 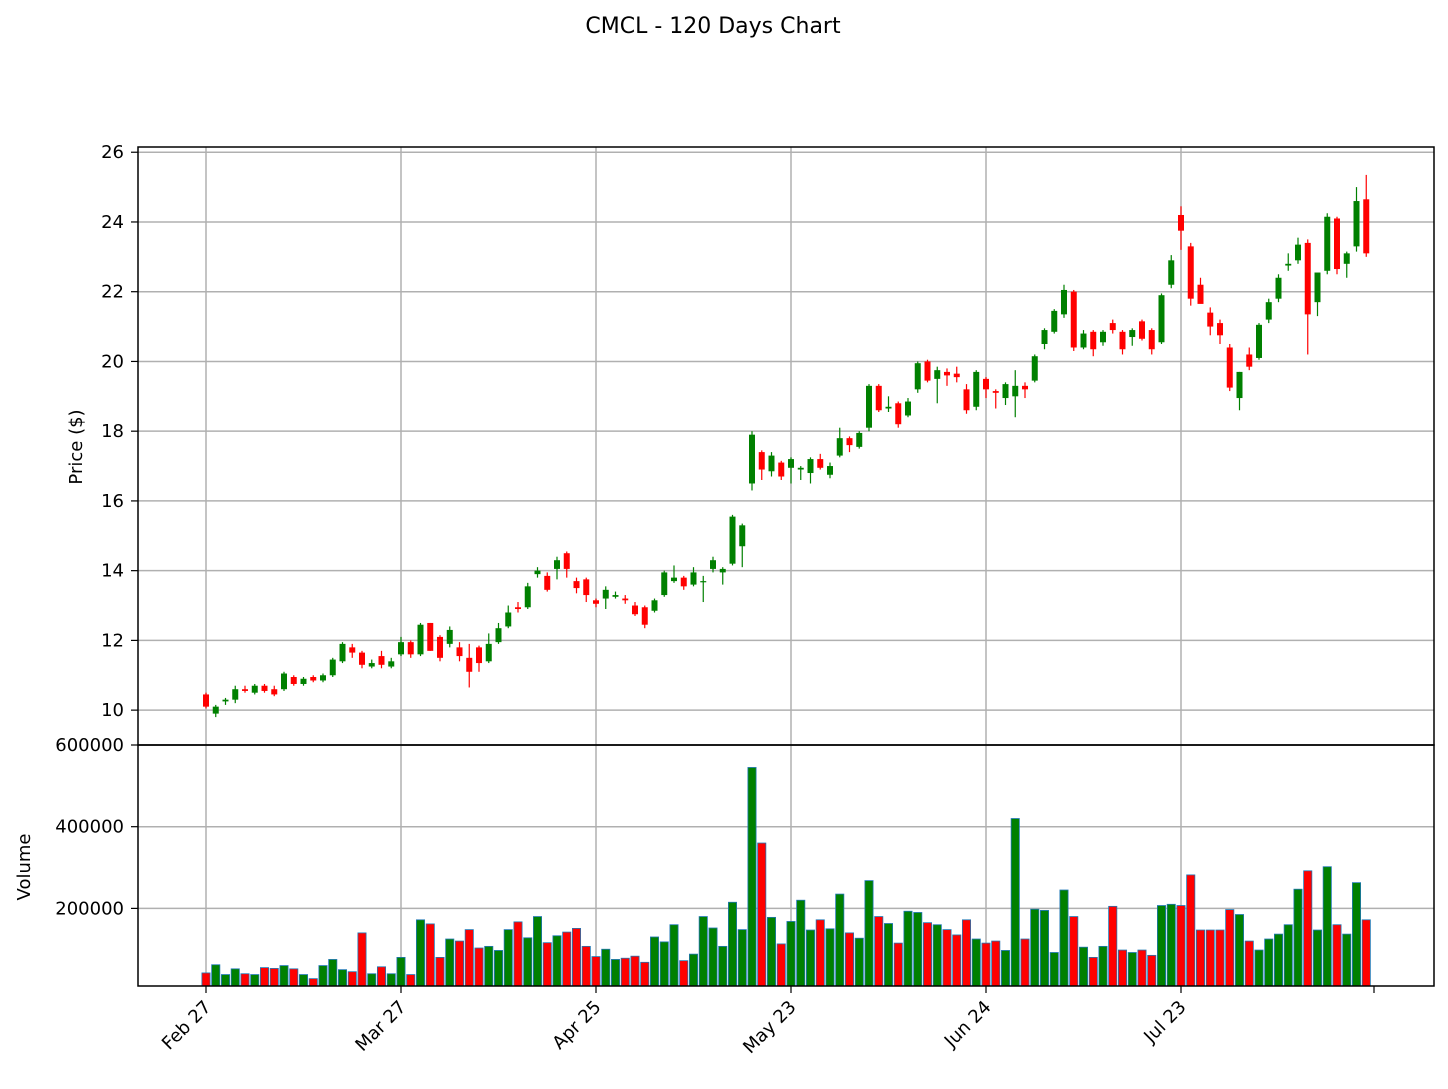 What do you see at coordinates (112, 501) in the screenshot?
I see `price-tick-label: 16` at bounding box center [112, 501].